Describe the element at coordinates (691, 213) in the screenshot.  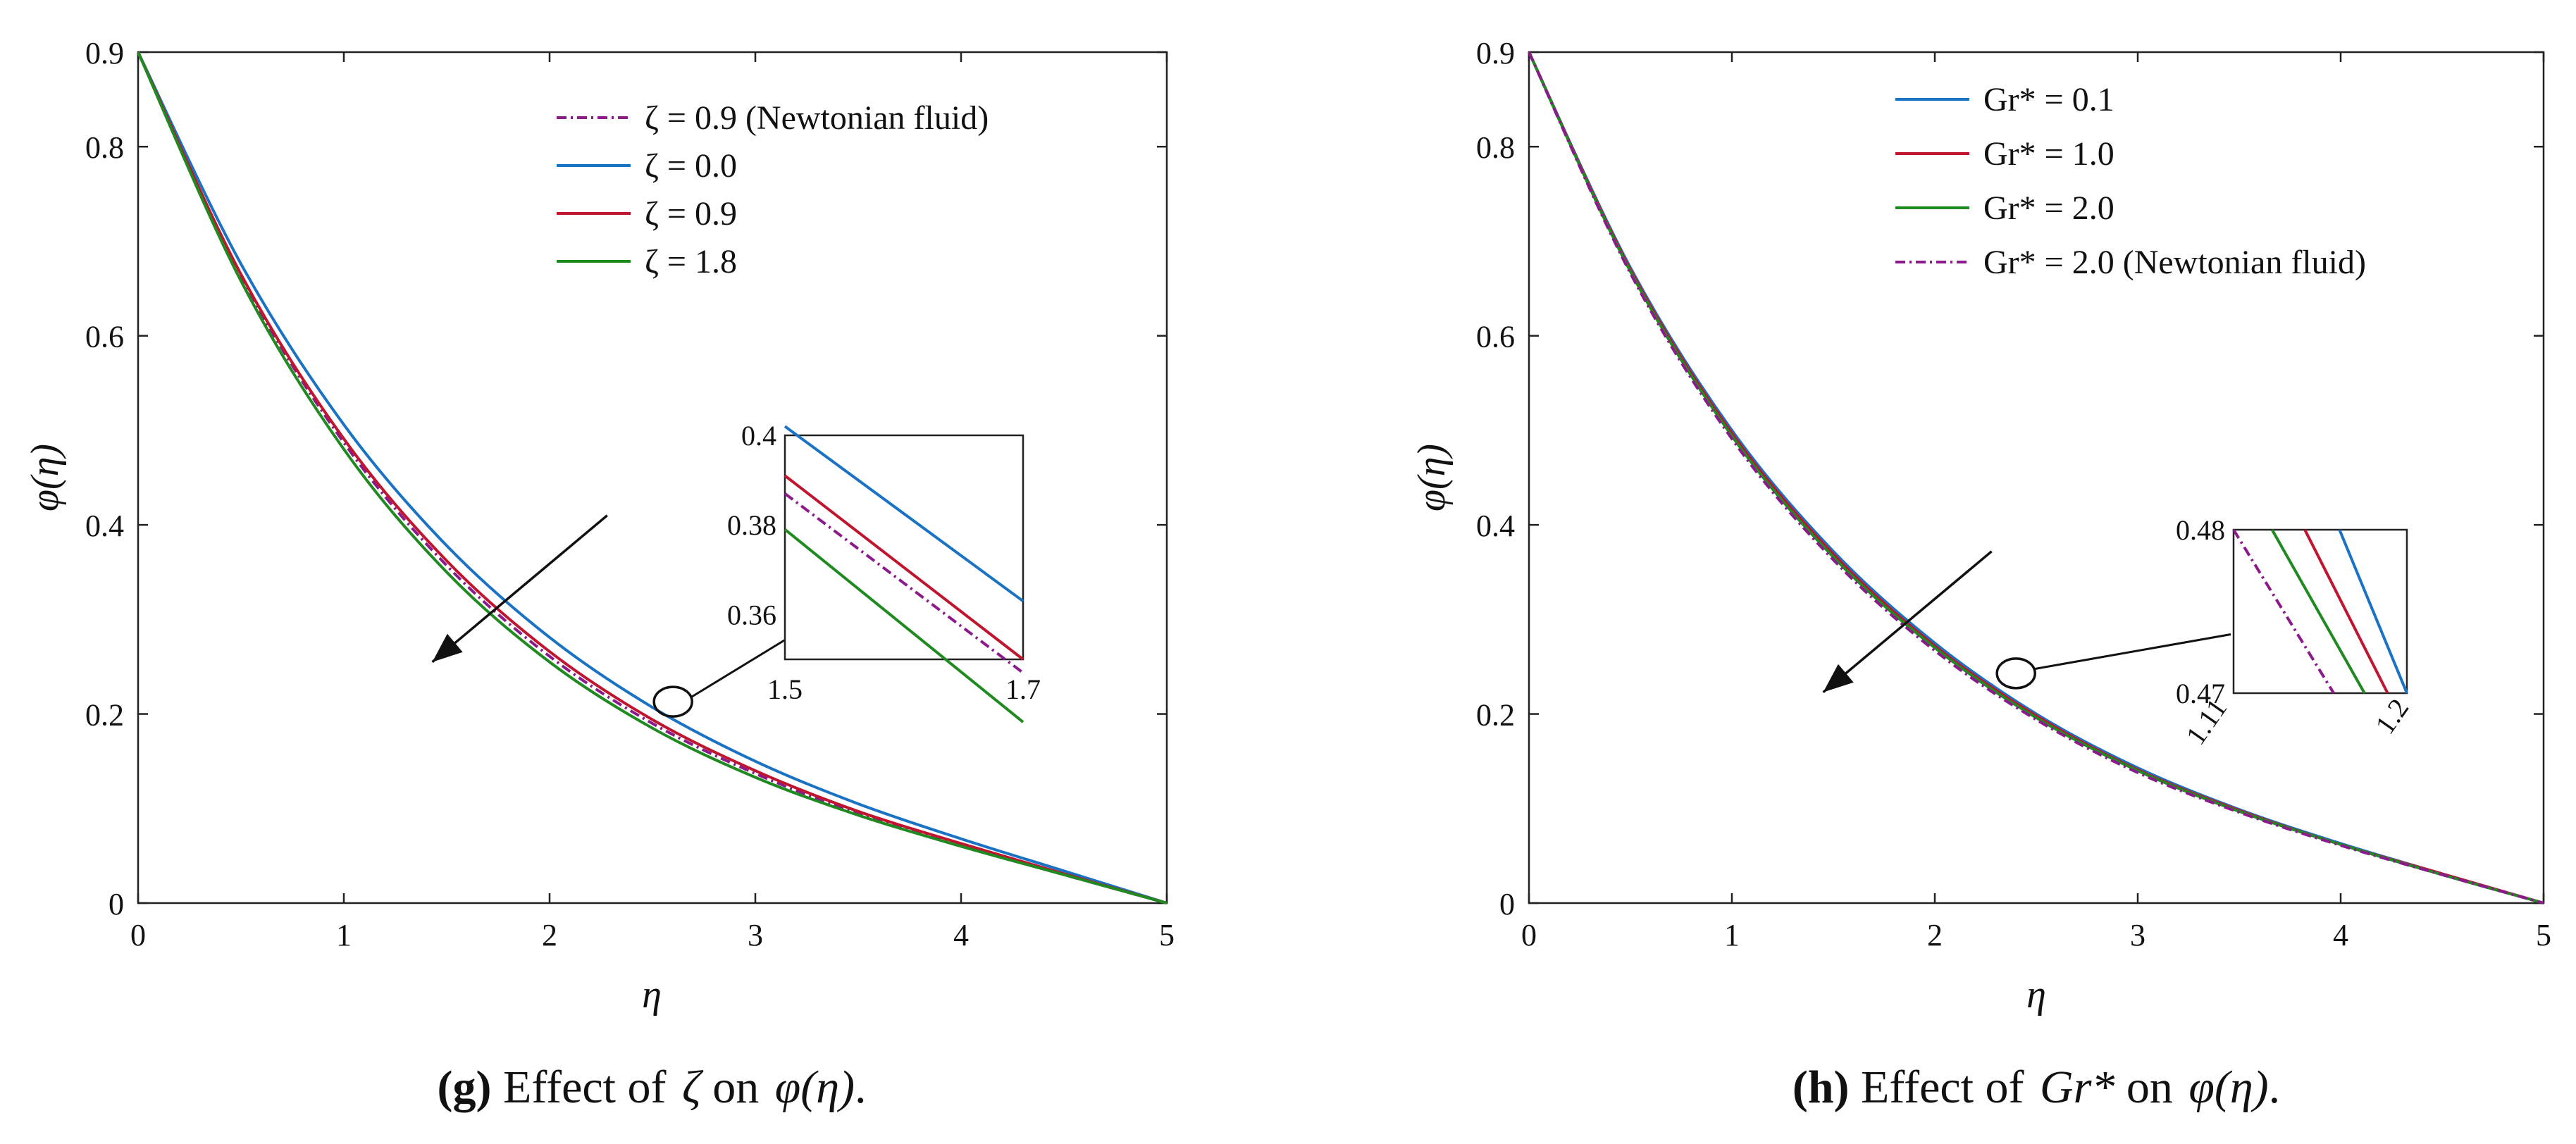
I see `legend-entry-2: ζ = 0.9` at that location.